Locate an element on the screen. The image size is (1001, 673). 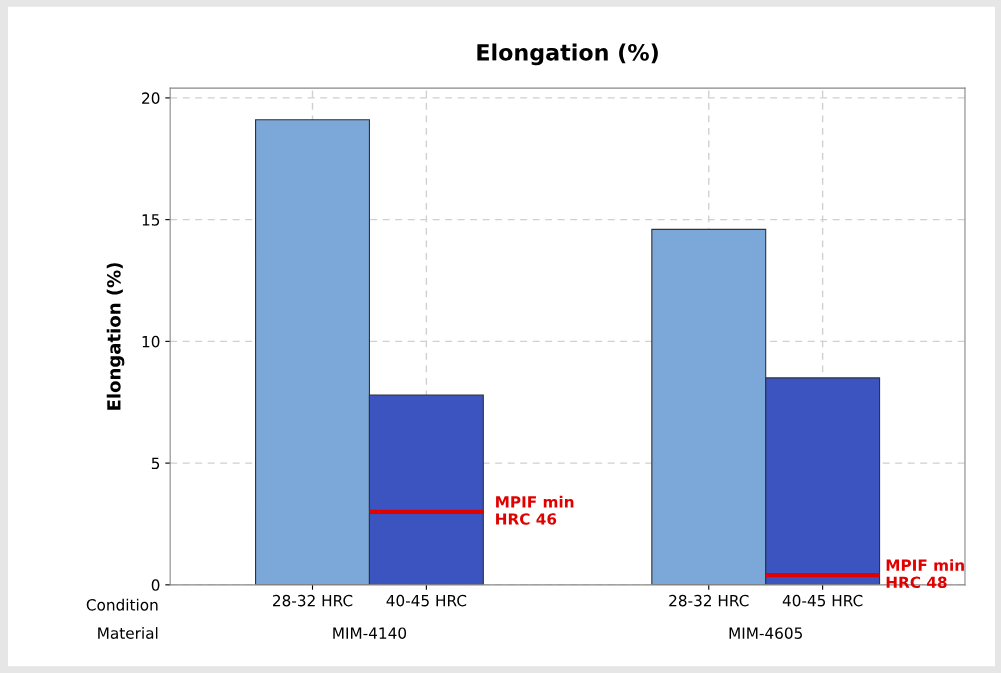
y-tick-label: 10 is located at coordinates (151, 341).